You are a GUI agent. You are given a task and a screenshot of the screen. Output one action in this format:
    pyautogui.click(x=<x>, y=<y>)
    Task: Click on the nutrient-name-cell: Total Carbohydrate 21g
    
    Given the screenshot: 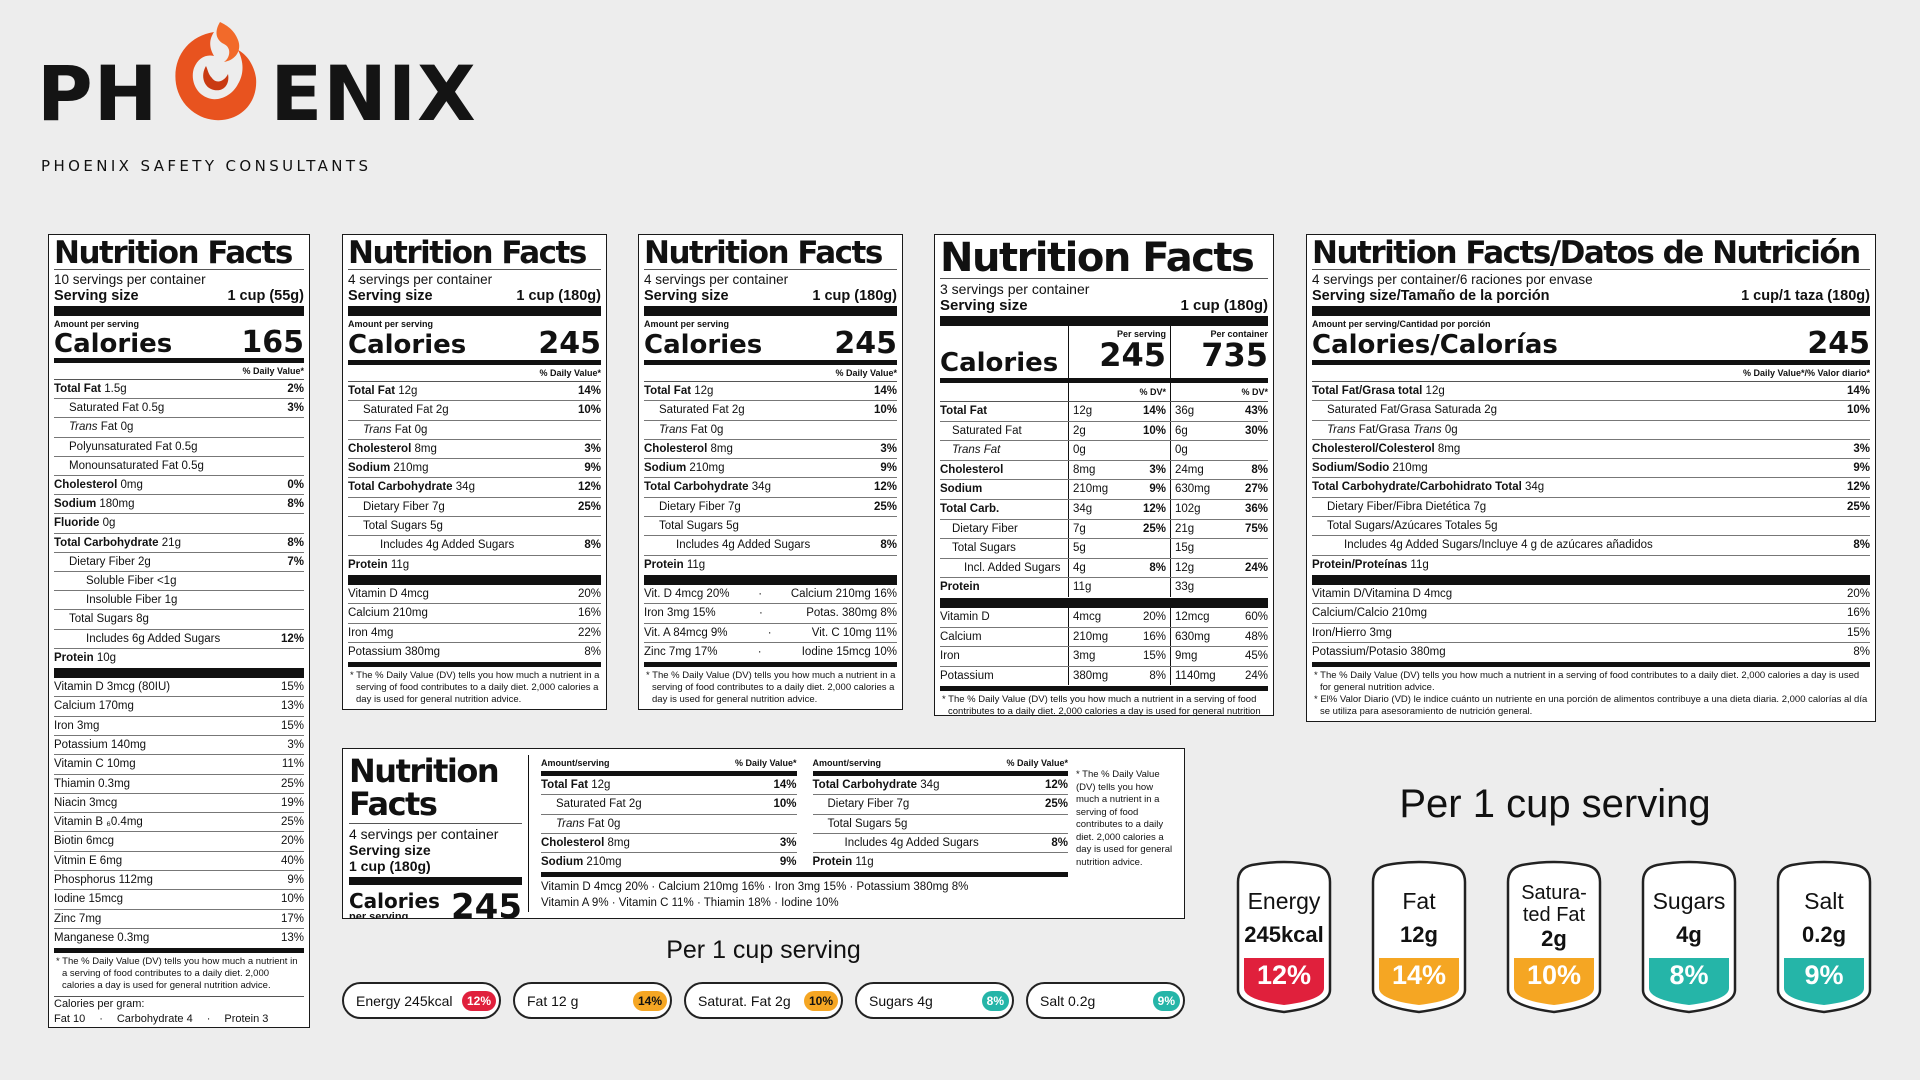 What is the action you would take?
    pyautogui.click(x=117, y=543)
    